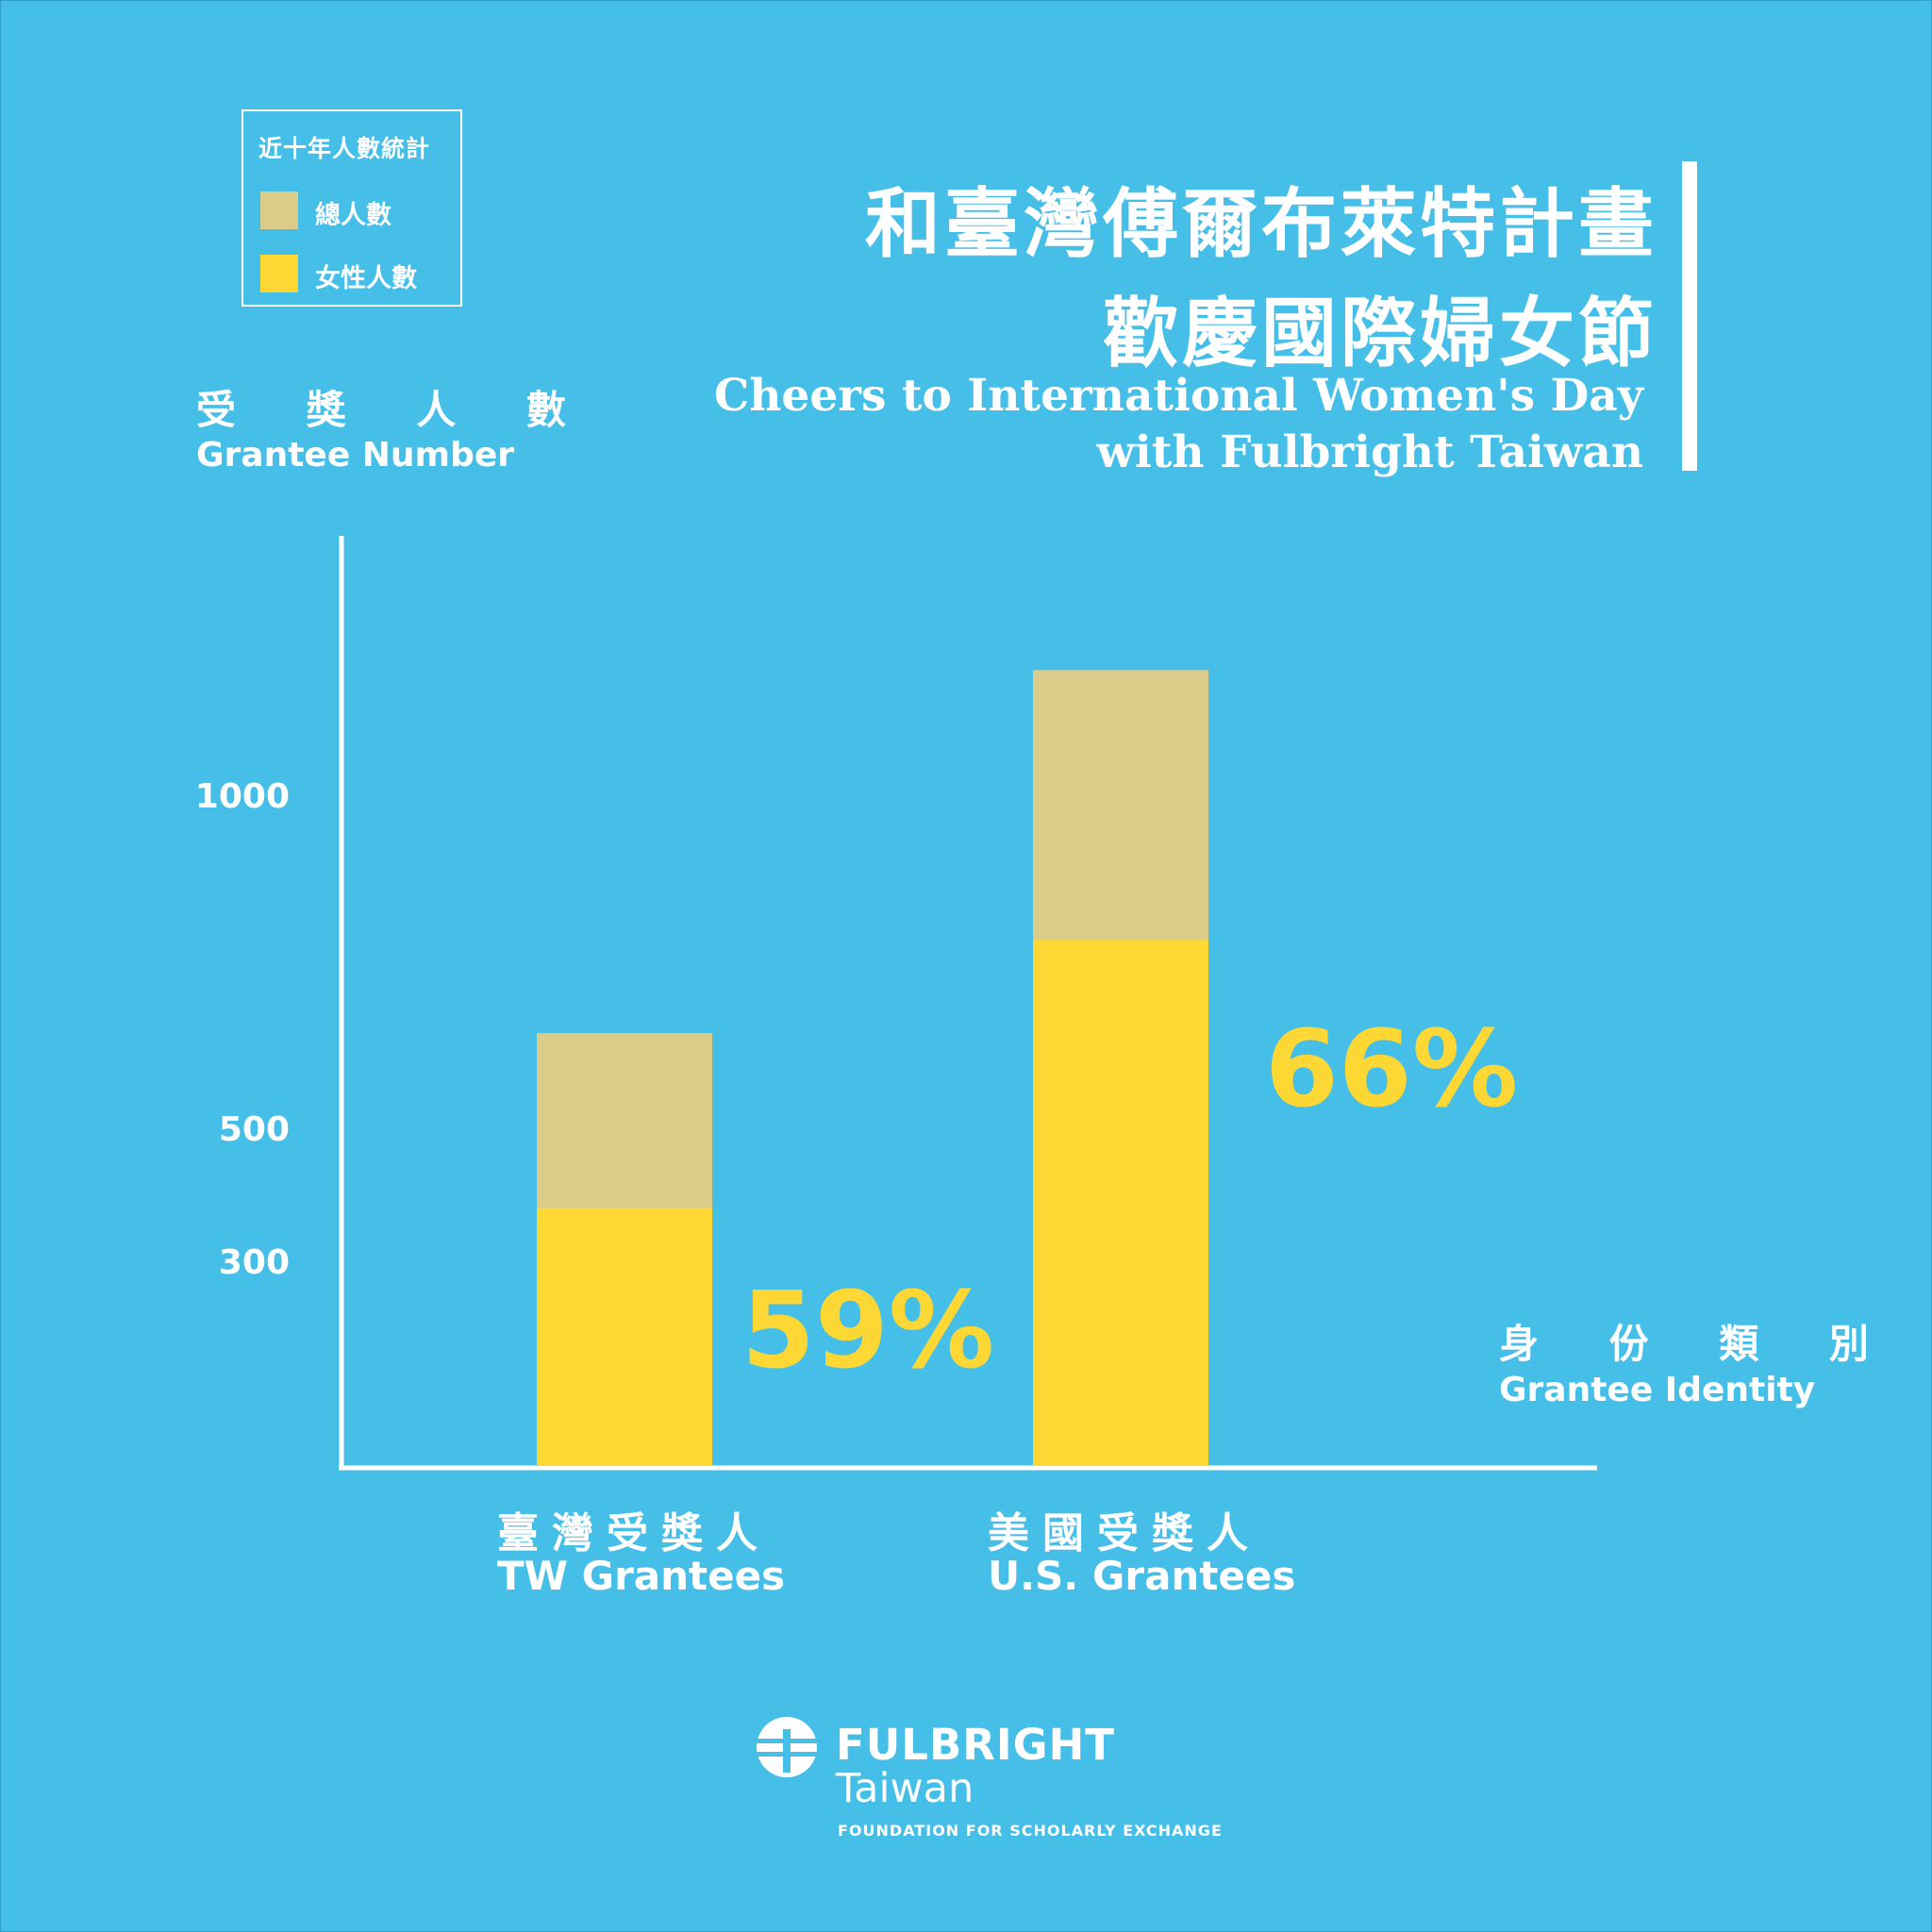  What do you see at coordinates (787, 1747) in the screenshot?
I see `fulbright-logo-icon` at bounding box center [787, 1747].